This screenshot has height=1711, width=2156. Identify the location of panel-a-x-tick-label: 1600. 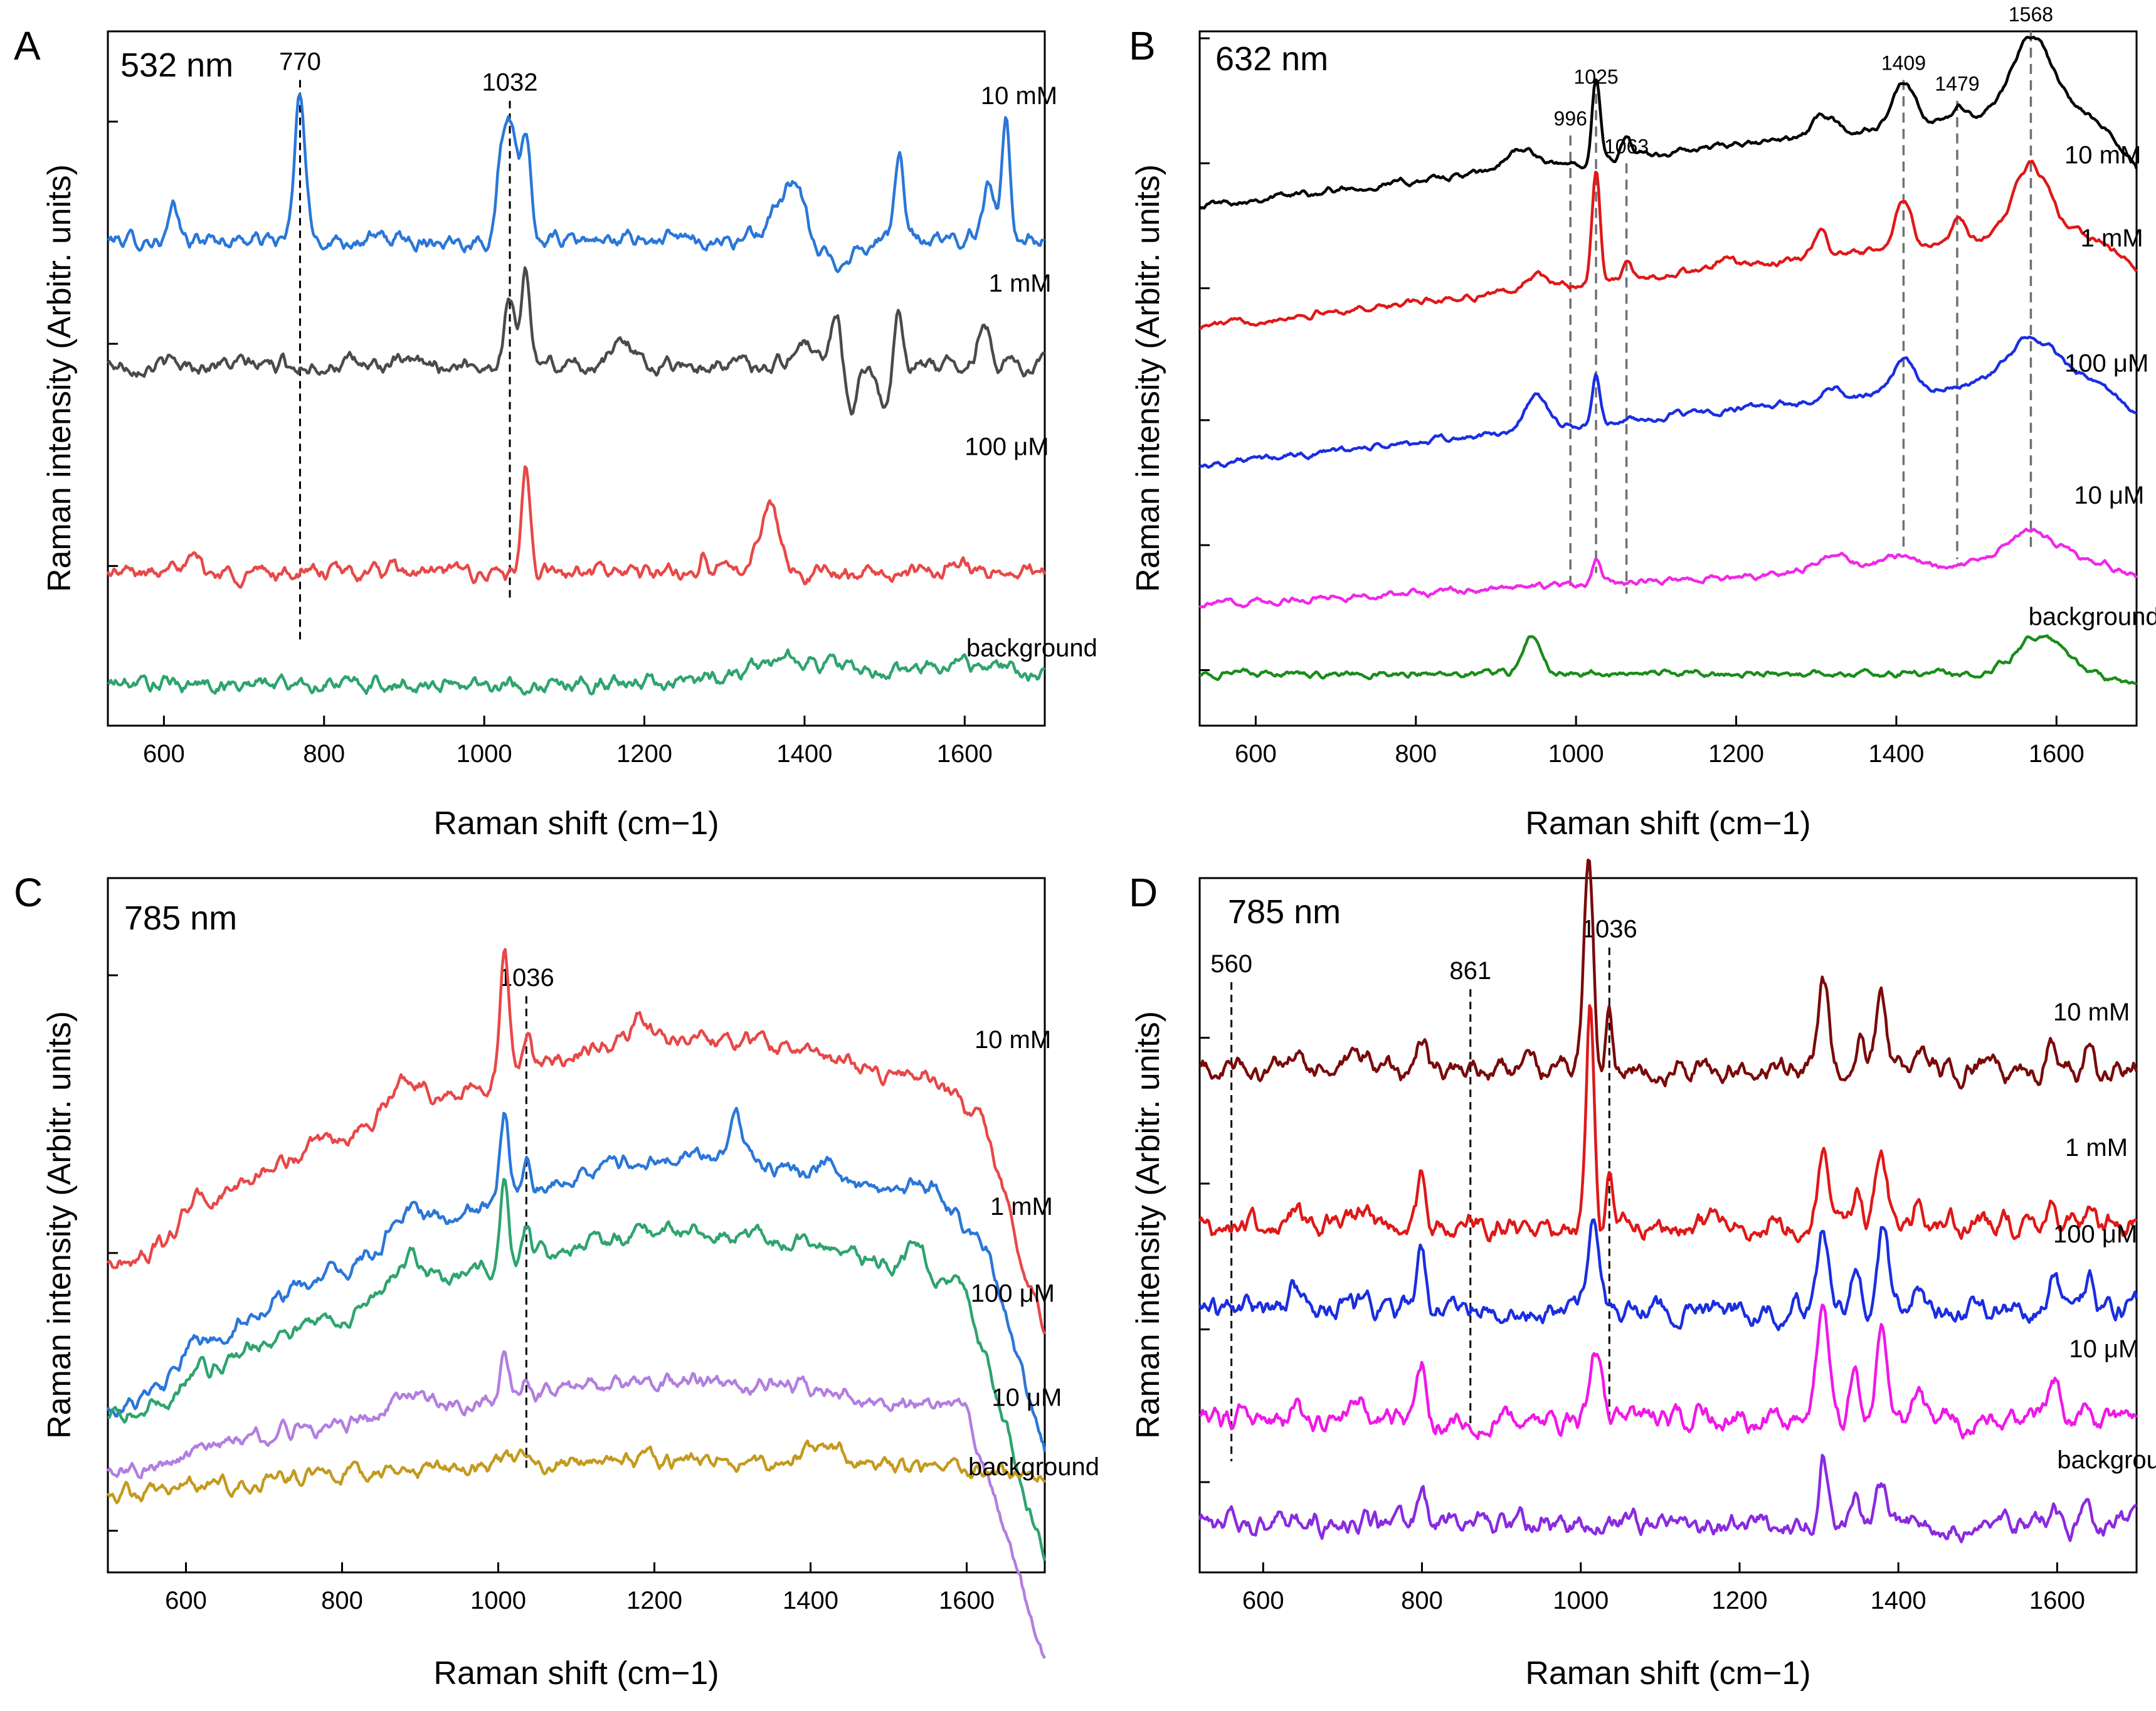
(965, 754).